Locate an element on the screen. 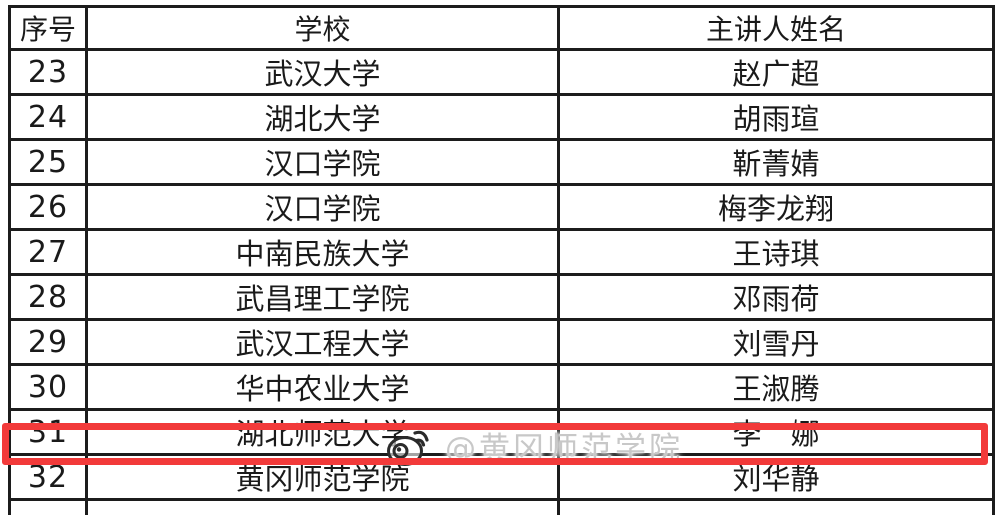 The width and height of the screenshot is (997, 515). speaker-cell: 李 娜 is located at coordinates (776, 432).